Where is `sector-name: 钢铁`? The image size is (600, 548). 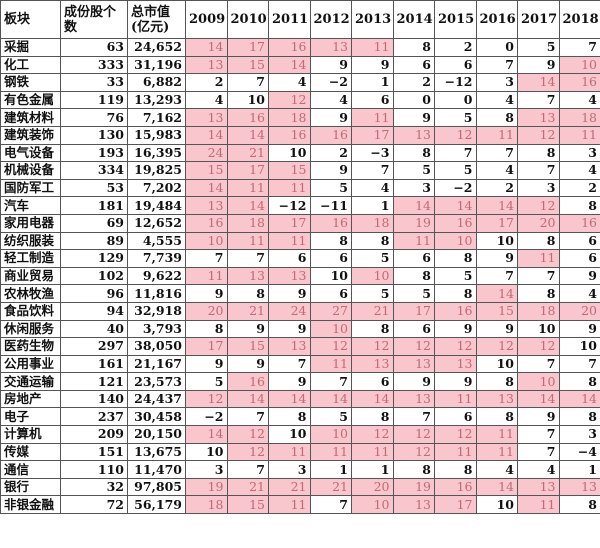
sector-name: 钢铁 is located at coordinates (30, 82).